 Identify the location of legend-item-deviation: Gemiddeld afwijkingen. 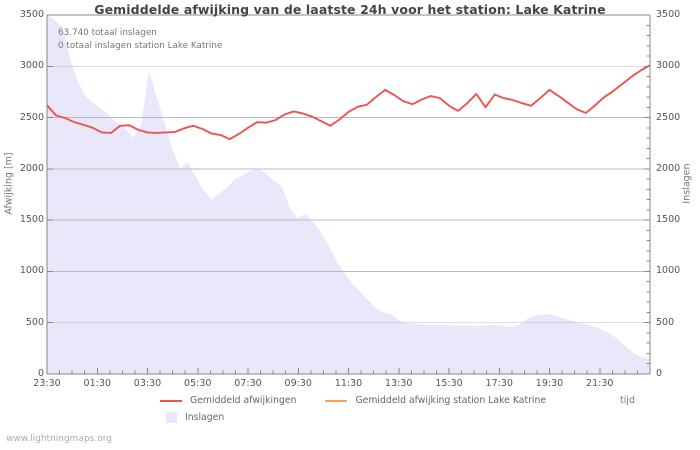
(228, 400).